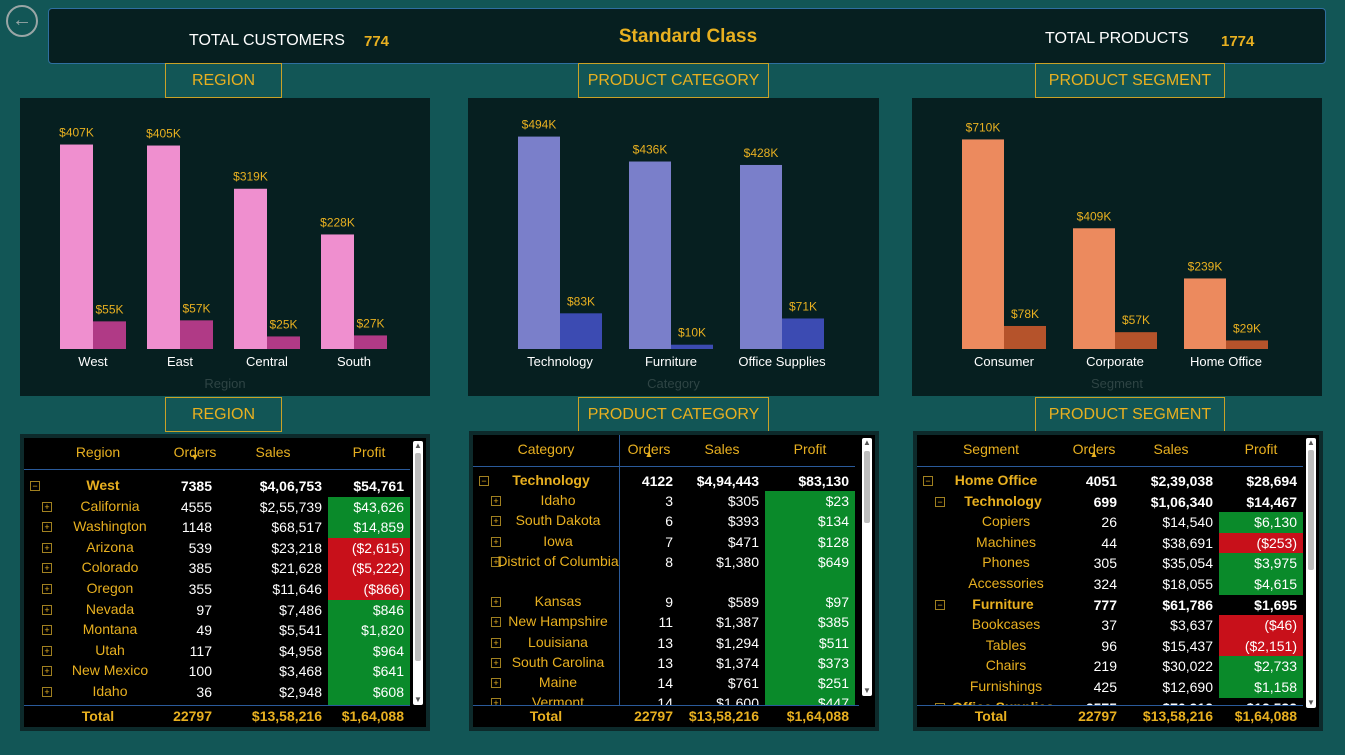  What do you see at coordinates (1094, 288) in the screenshot?
I see `bar-sales-corporate` at bounding box center [1094, 288].